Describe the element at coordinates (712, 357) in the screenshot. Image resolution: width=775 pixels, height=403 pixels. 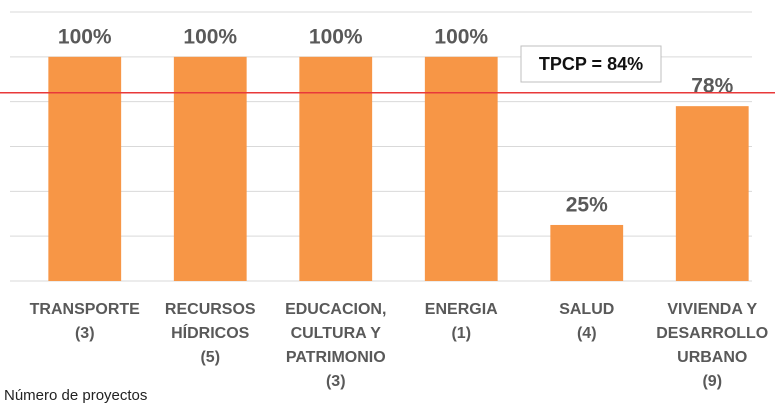
I see `x-tick-label: URBANO` at that location.